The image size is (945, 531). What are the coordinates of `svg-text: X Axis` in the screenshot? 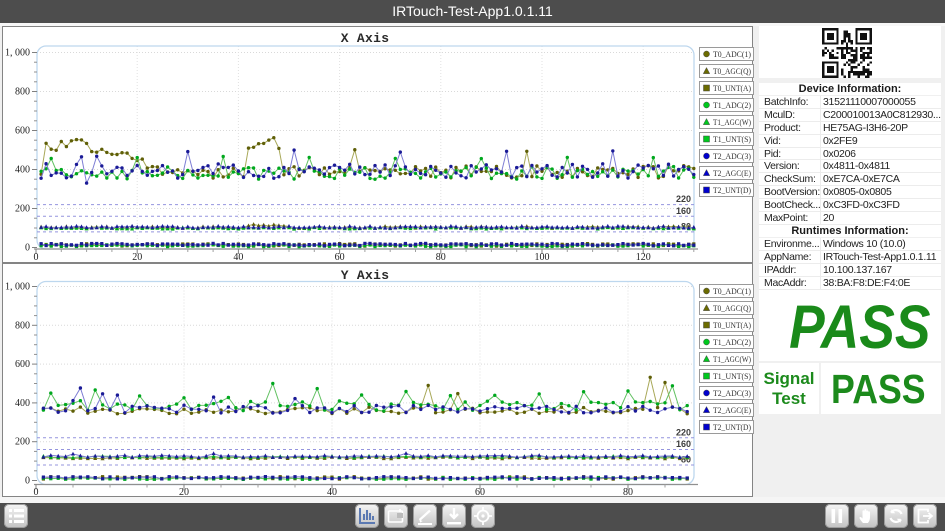 It's located at (365, 38).